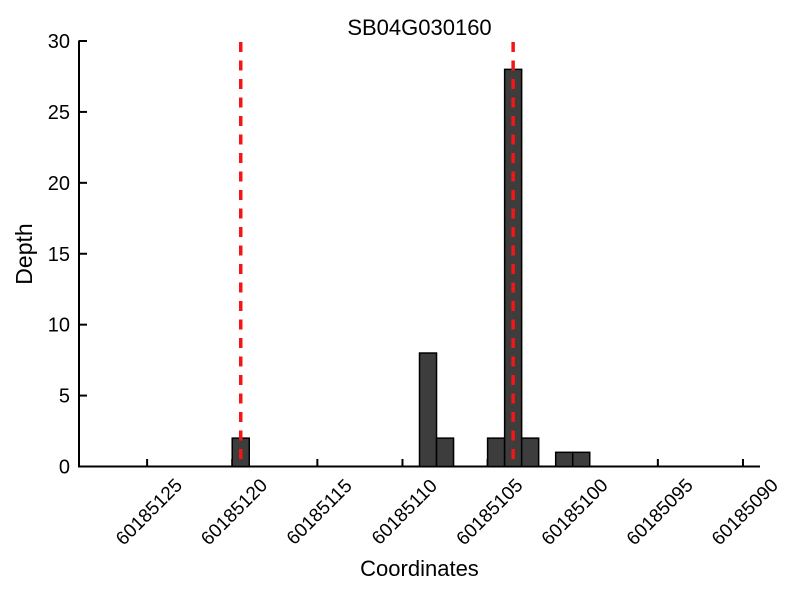 The image size is (800, 600). What do you see at coordinates (405, 513) in the screenshot?
I see `x-tick-label: 60185110` at bounding box center [405, 513].